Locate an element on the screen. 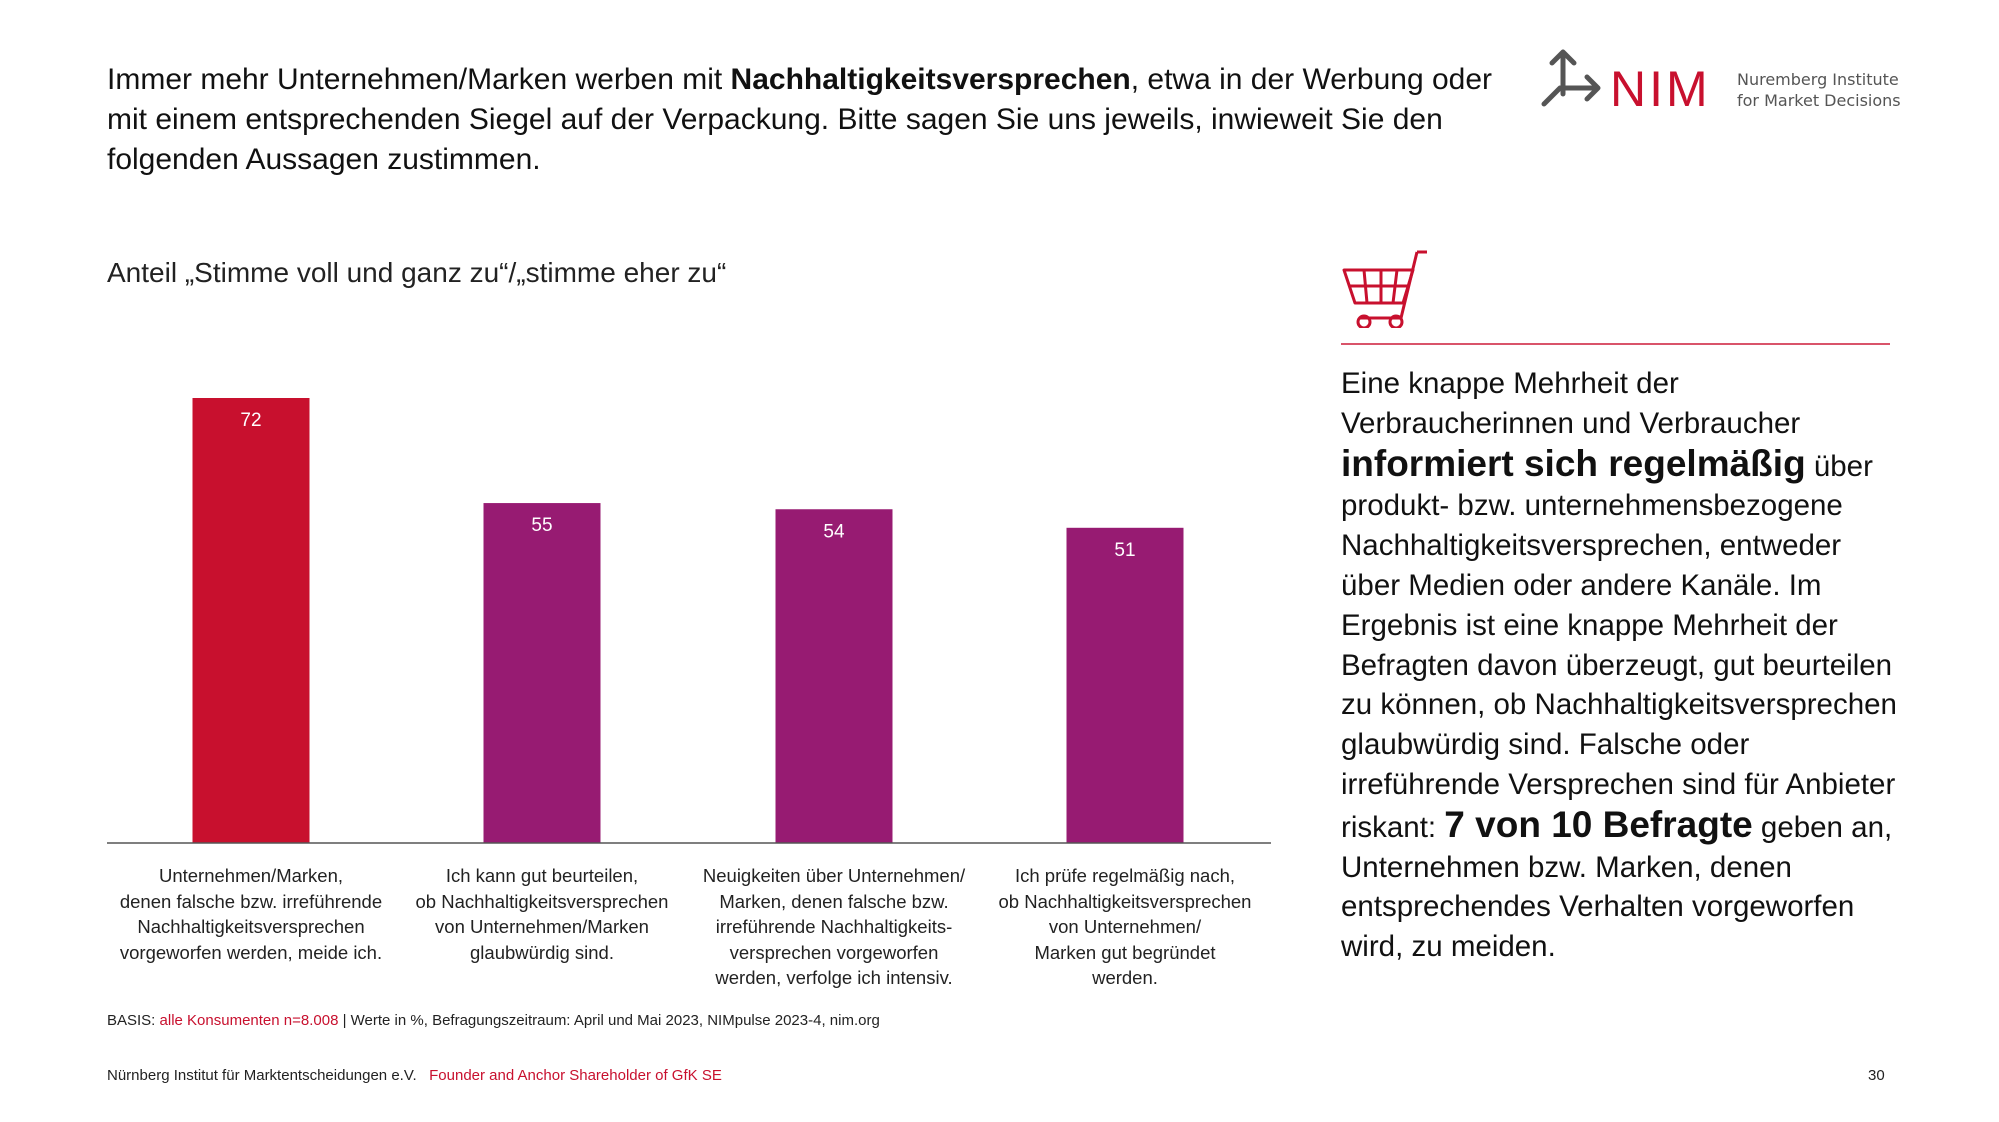 The width and height of the screenshot is (1999, 1122). shopping-cart-icon is located at coordinates (1384, 289).